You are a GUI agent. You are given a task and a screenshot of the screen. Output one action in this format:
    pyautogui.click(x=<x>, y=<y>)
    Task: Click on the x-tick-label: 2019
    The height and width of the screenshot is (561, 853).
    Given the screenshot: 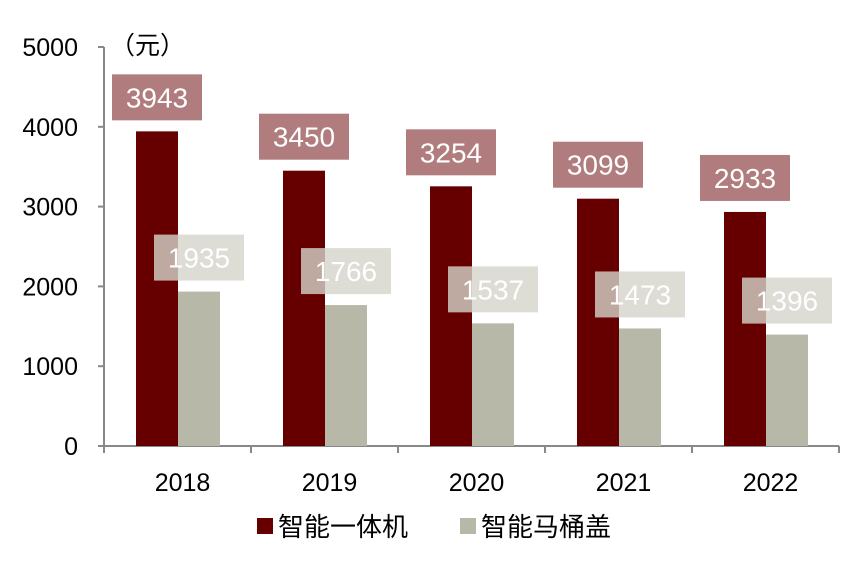 What is the action you would take?
    pyautogui.click(x=330, y=483)
    